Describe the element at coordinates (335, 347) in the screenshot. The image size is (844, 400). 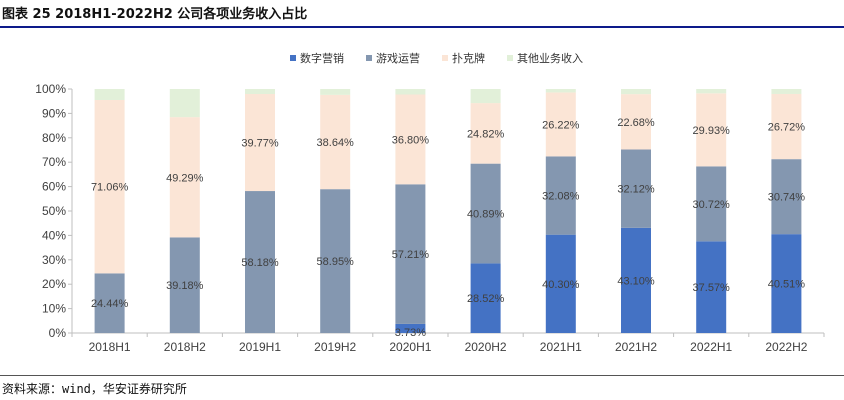
I see `x-tick-label: 2019H2` at that location.